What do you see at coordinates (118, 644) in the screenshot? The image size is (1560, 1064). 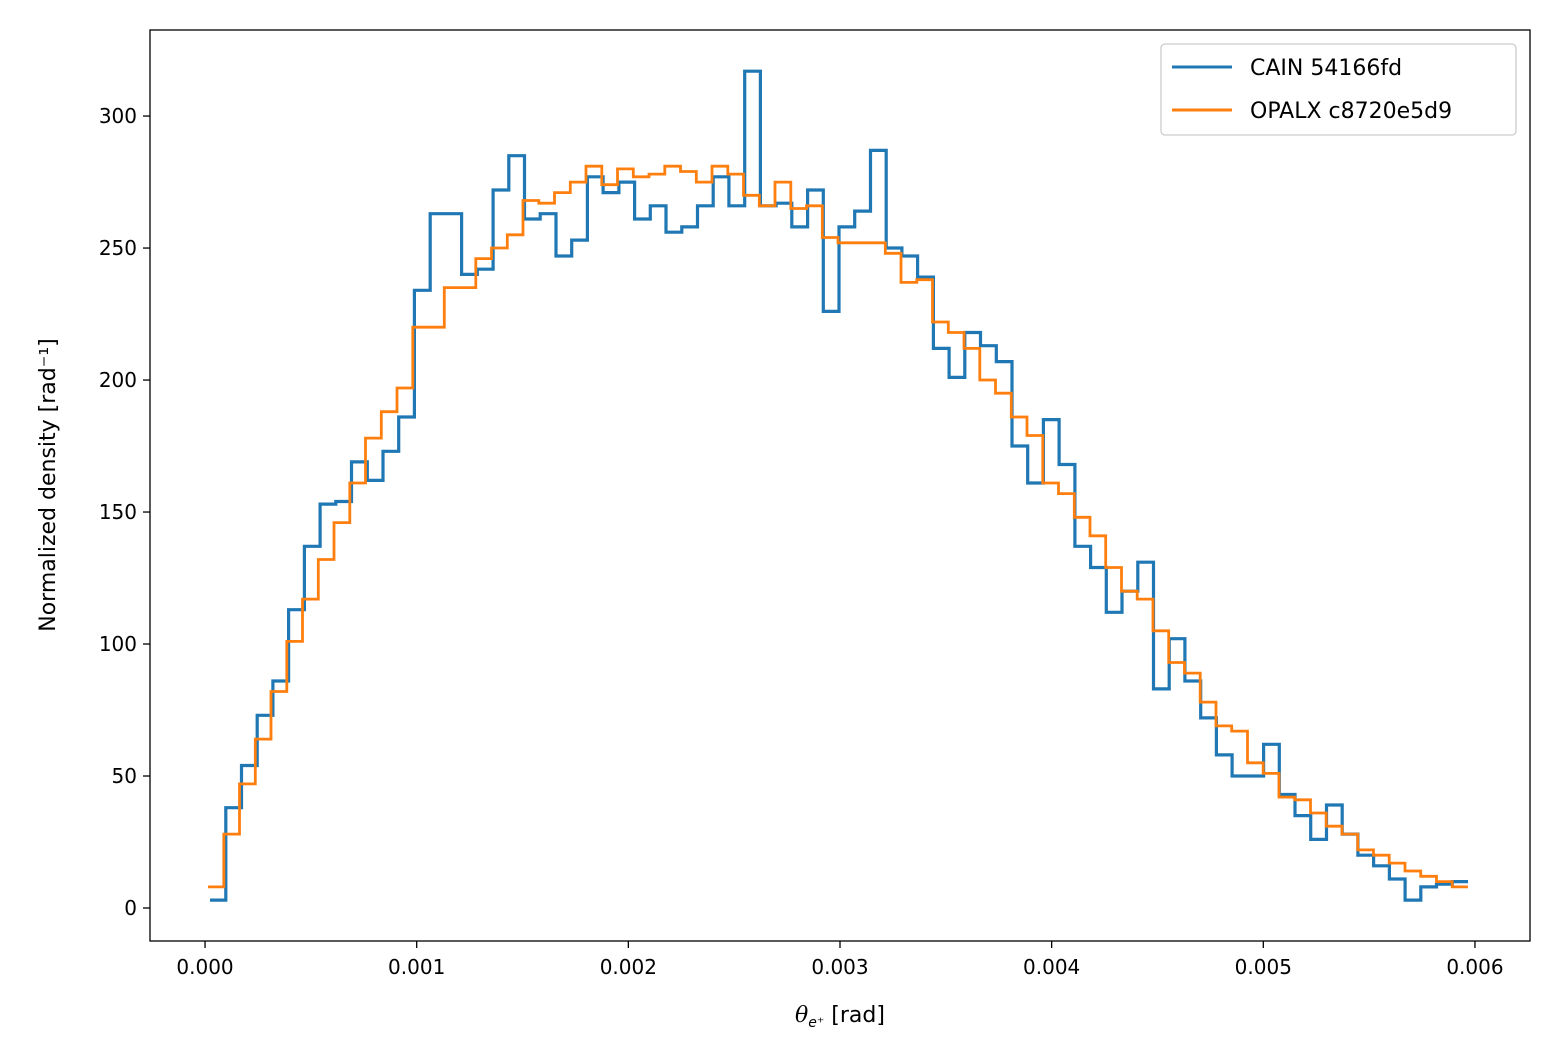 I see `y-tick-label: 100` at bounding box center [118, 644].